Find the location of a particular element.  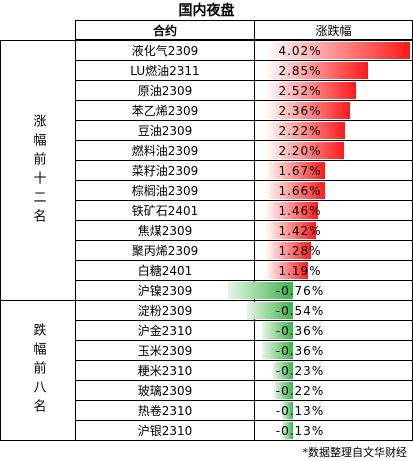

name-cell: 白糖2401 is located at coordinates (165, 270).